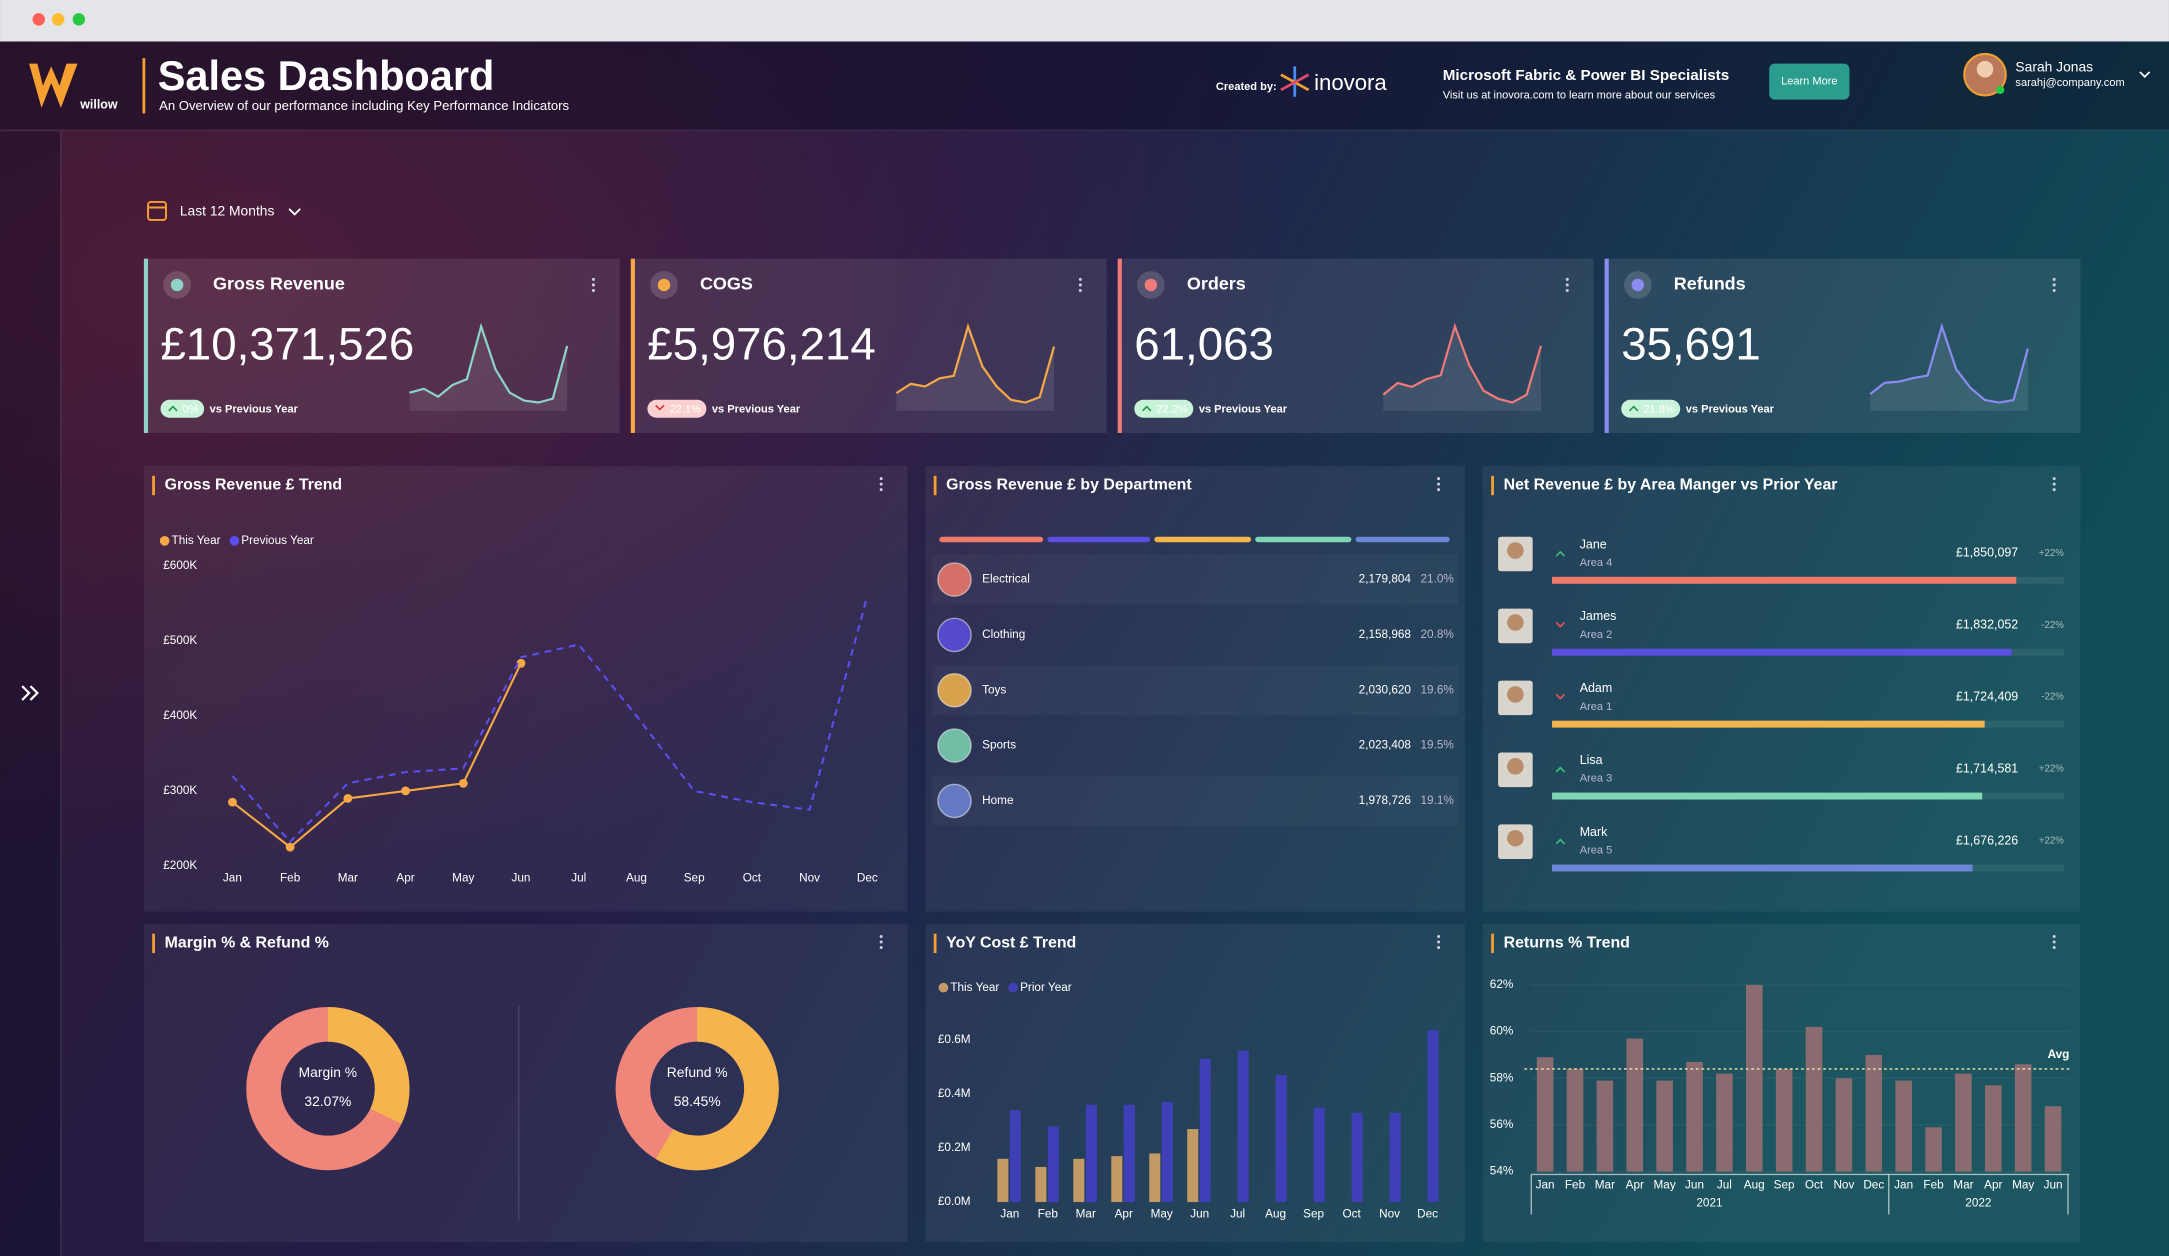  I want to click on manager-name: James, so click(1598, 616).